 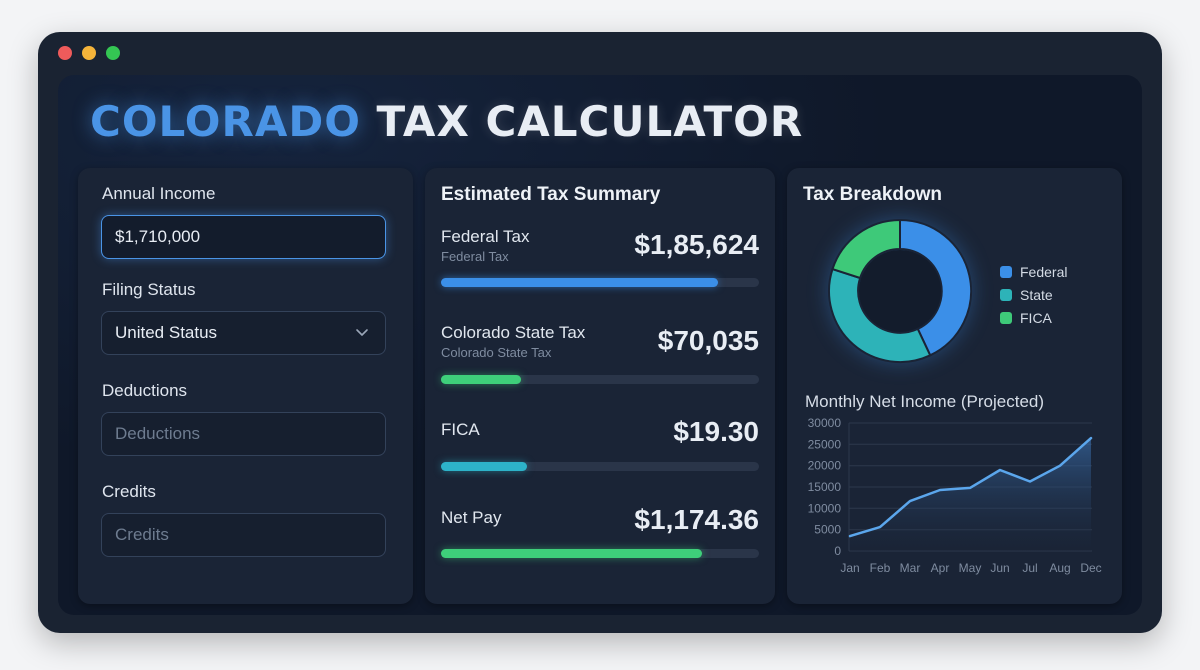 I want to click on credits-placeholder: Credits, so click(x=142, y=534).